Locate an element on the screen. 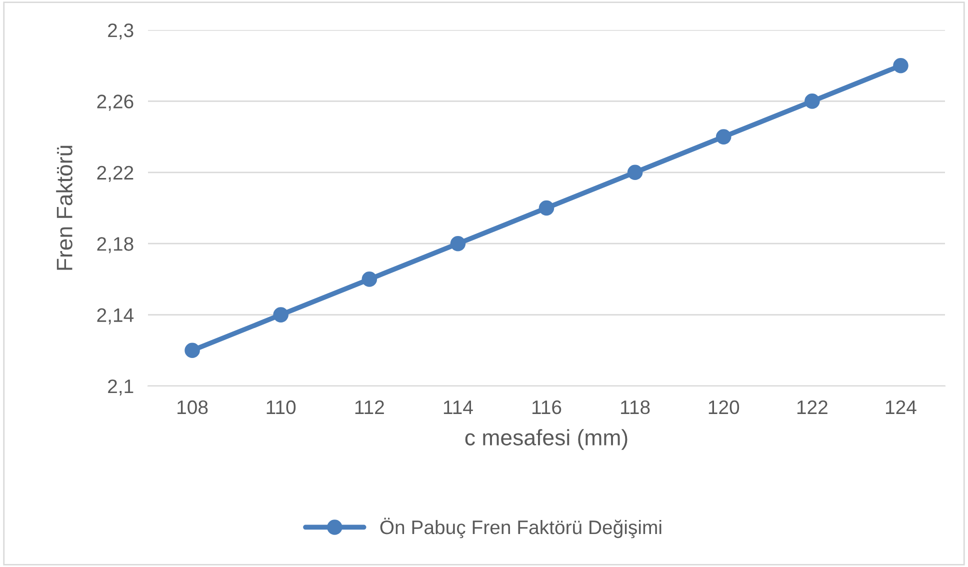  x-tick-label: 108 is located at coordinates (193, 407).